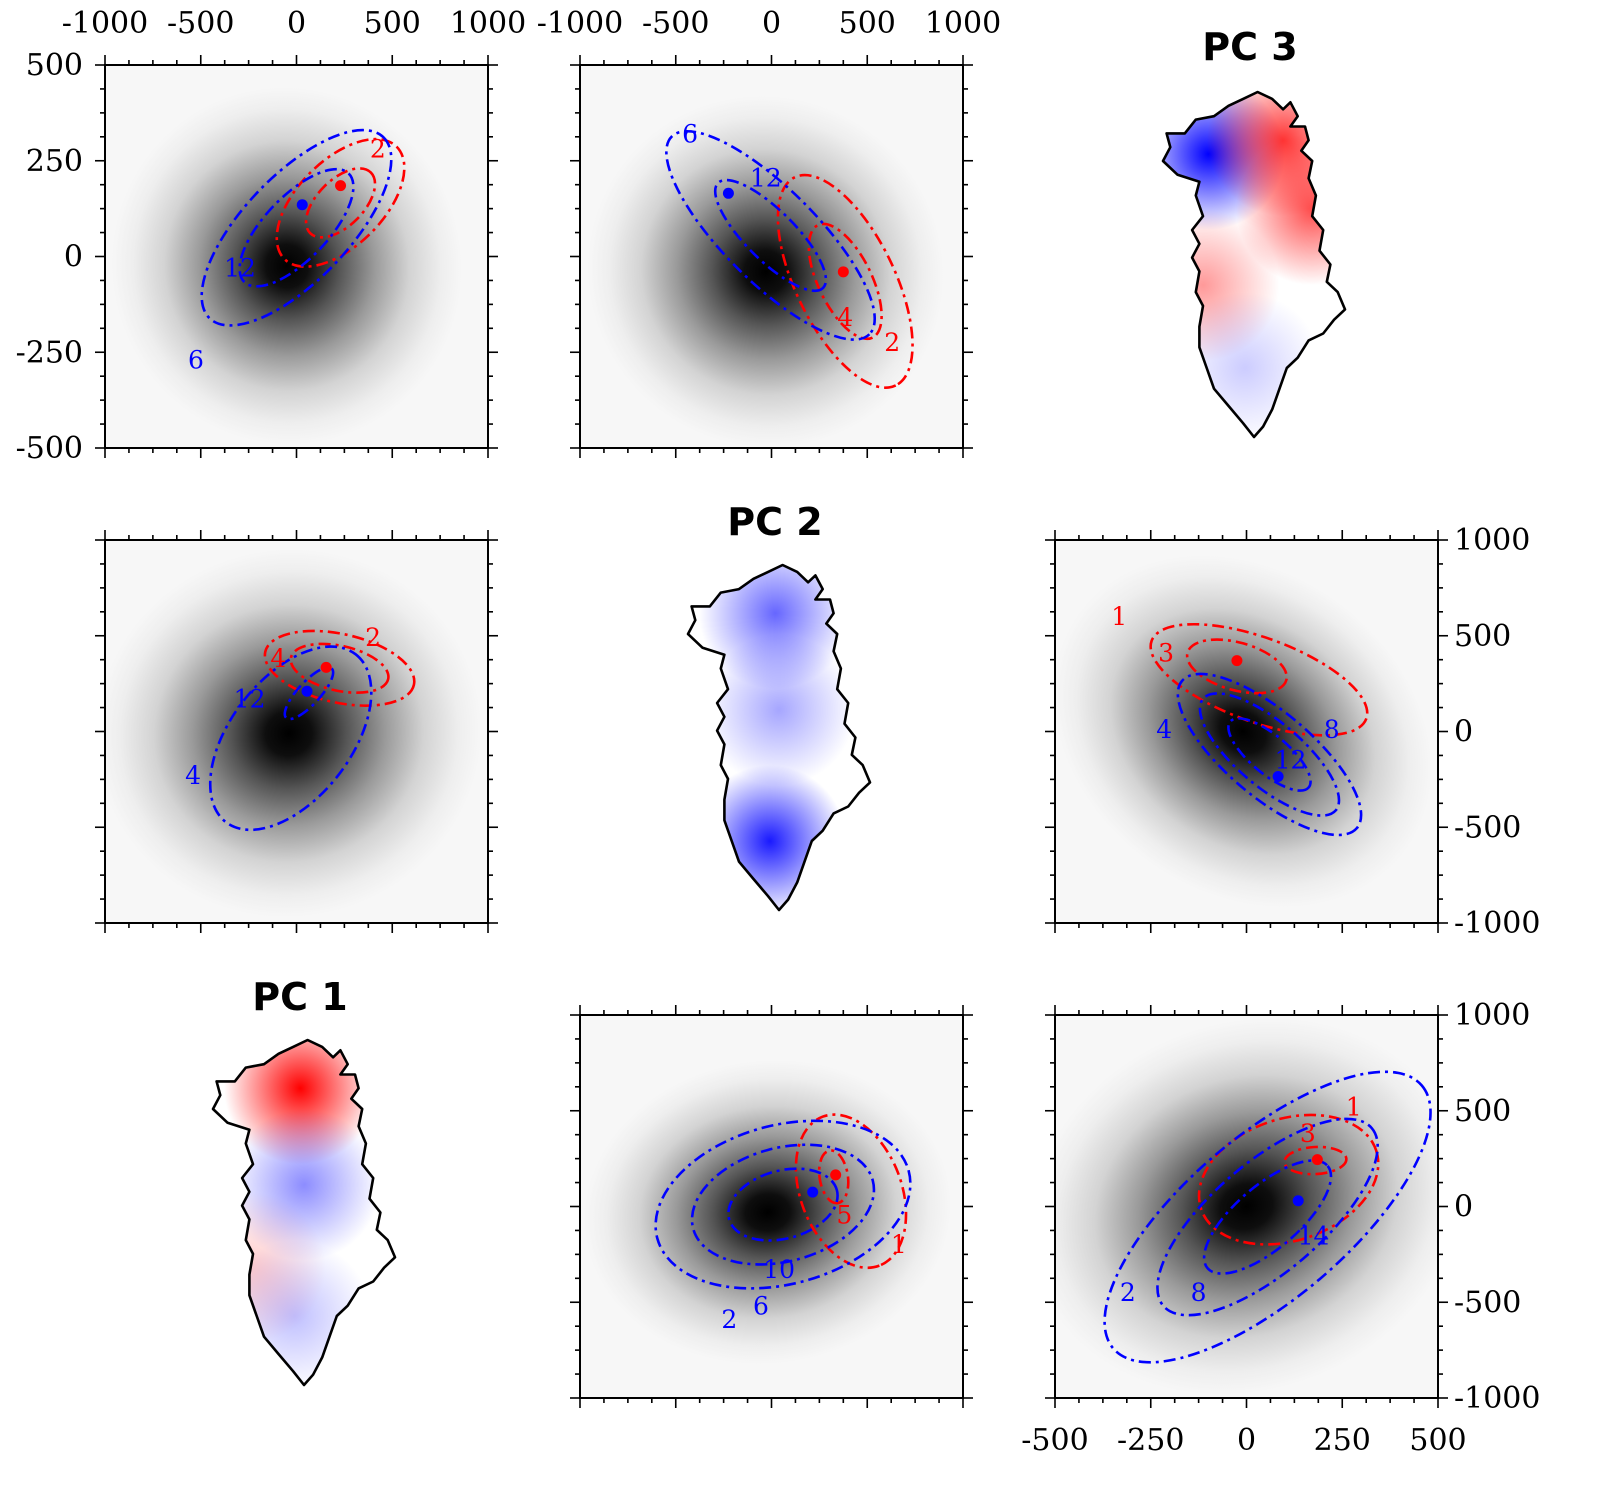 The height and width of the screenshot is (1500, 1603). Describe the element at coordinates (54, 161) in the screenshot. I see `y-tick-label: 250` at that location.